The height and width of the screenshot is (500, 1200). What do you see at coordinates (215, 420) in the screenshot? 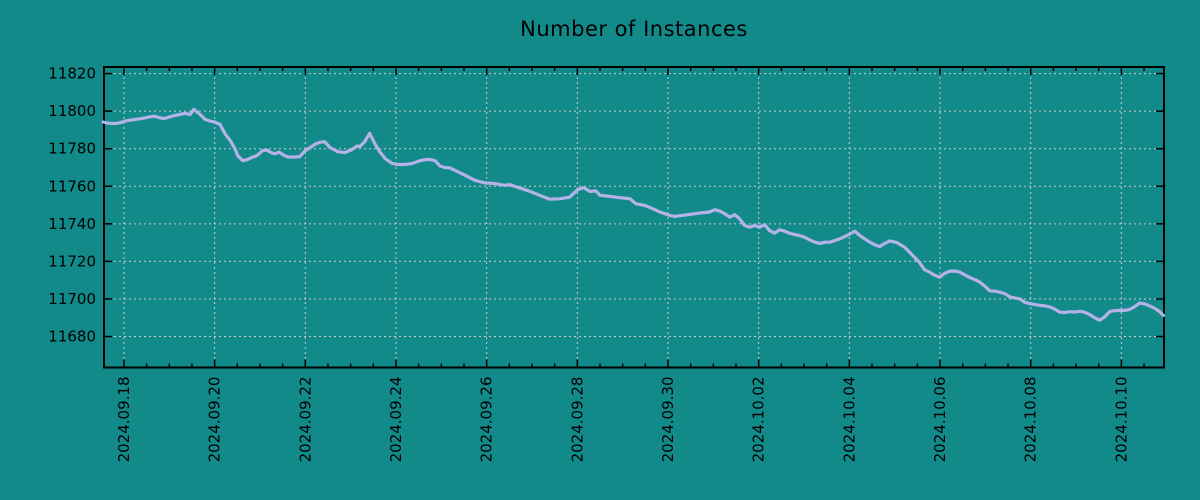
I see `x-tick-label: 2024.09.20` at bounding box center [215, 420].